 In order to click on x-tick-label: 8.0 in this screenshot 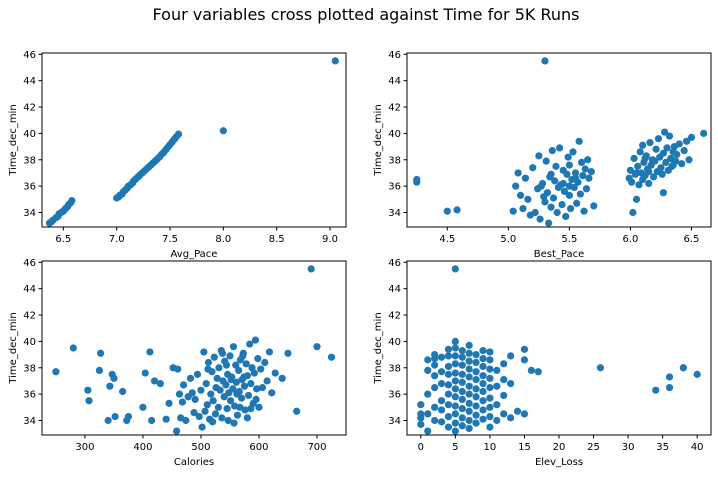, I will do `click(223, 239)`.